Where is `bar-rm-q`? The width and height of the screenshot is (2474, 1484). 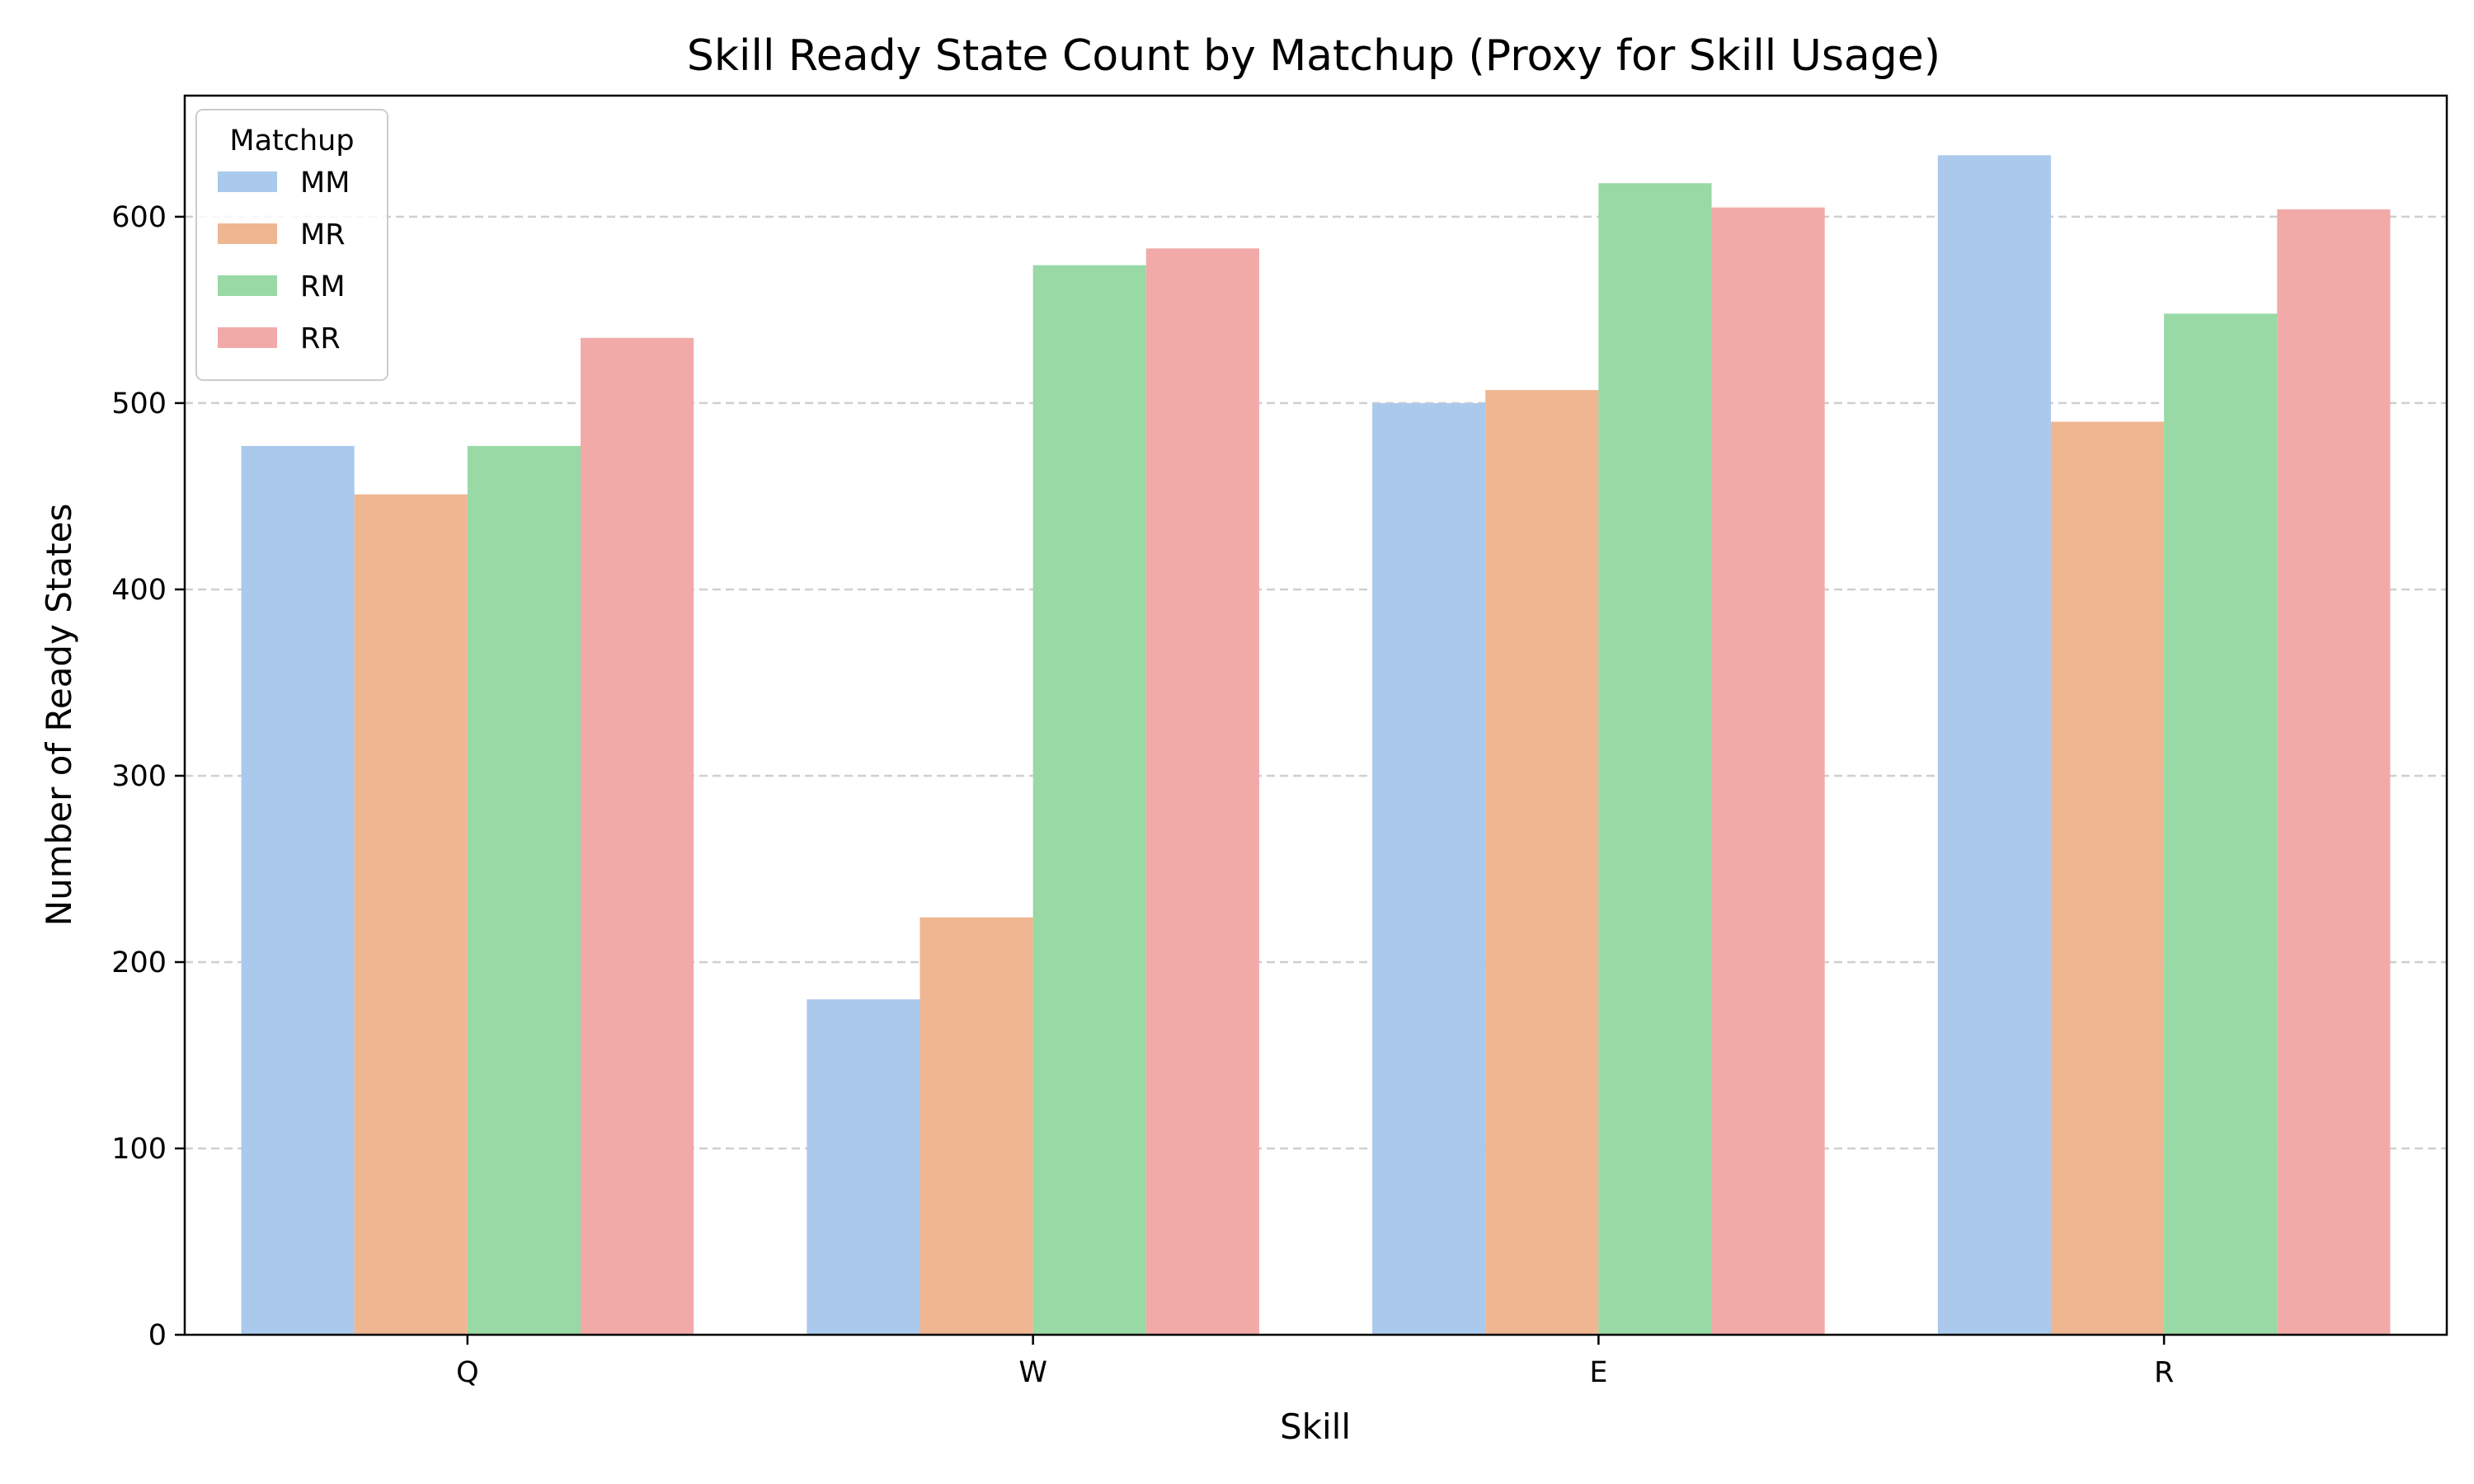
bar-rm-q is located at coordinates (524, 891).